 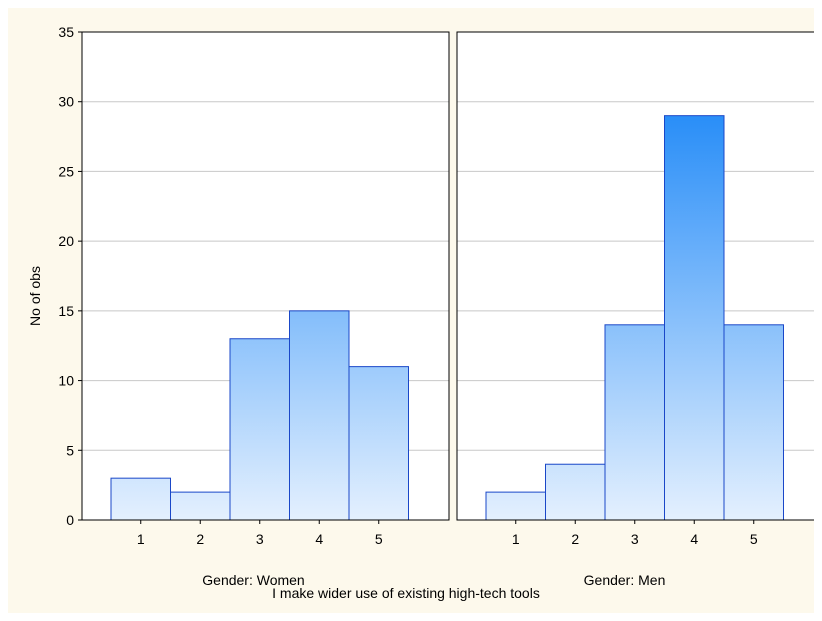 I want to click on y-tick-label: 35, so click(x=66, y=32).